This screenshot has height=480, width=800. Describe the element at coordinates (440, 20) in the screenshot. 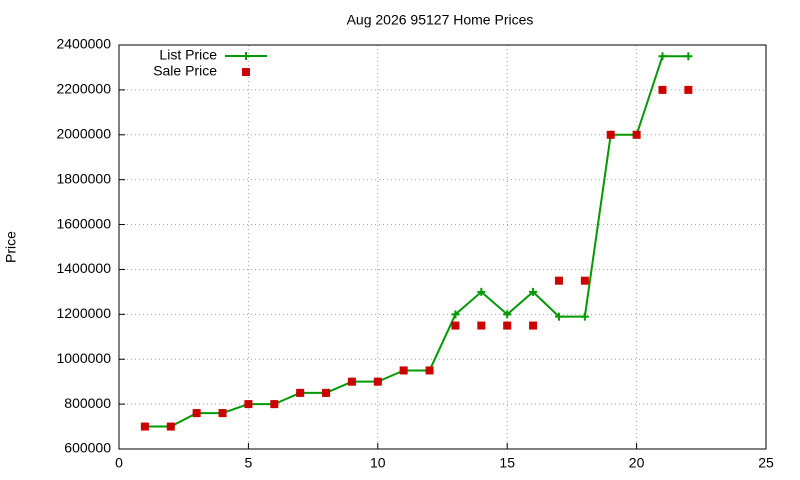

I see `chart-title: Aug 2026 95127 Home Prices` at that location.